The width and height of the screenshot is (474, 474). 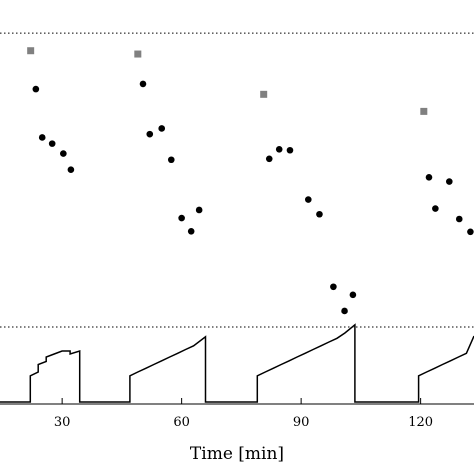 I want to click on x-tick-label: 120, so click(x=420, y=422).